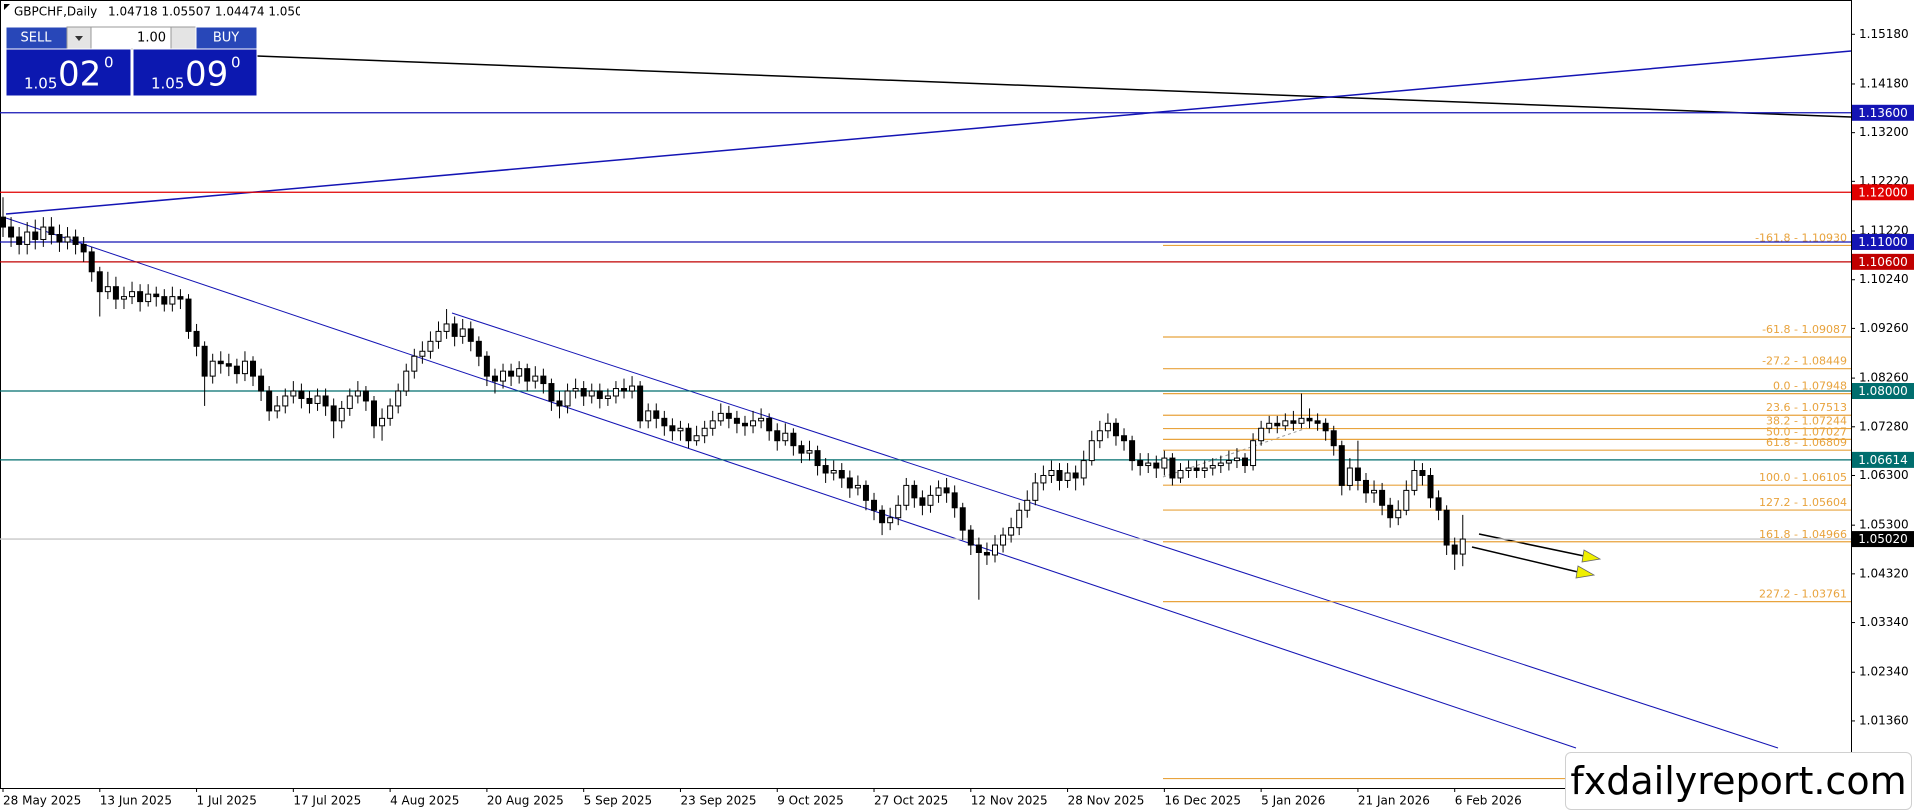 The image size is (1916, 812). Describe the element at coordinates (1810, 386) in the screenshot. I see `fib-label: 0.0 - 1.07948` at that location.